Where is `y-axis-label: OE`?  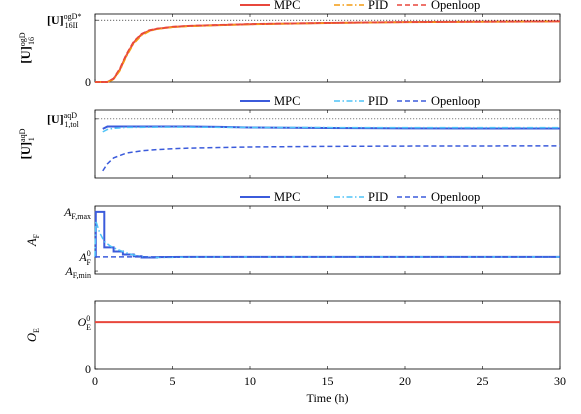
y-axis-label: OE is located at coordinates (33, 335).